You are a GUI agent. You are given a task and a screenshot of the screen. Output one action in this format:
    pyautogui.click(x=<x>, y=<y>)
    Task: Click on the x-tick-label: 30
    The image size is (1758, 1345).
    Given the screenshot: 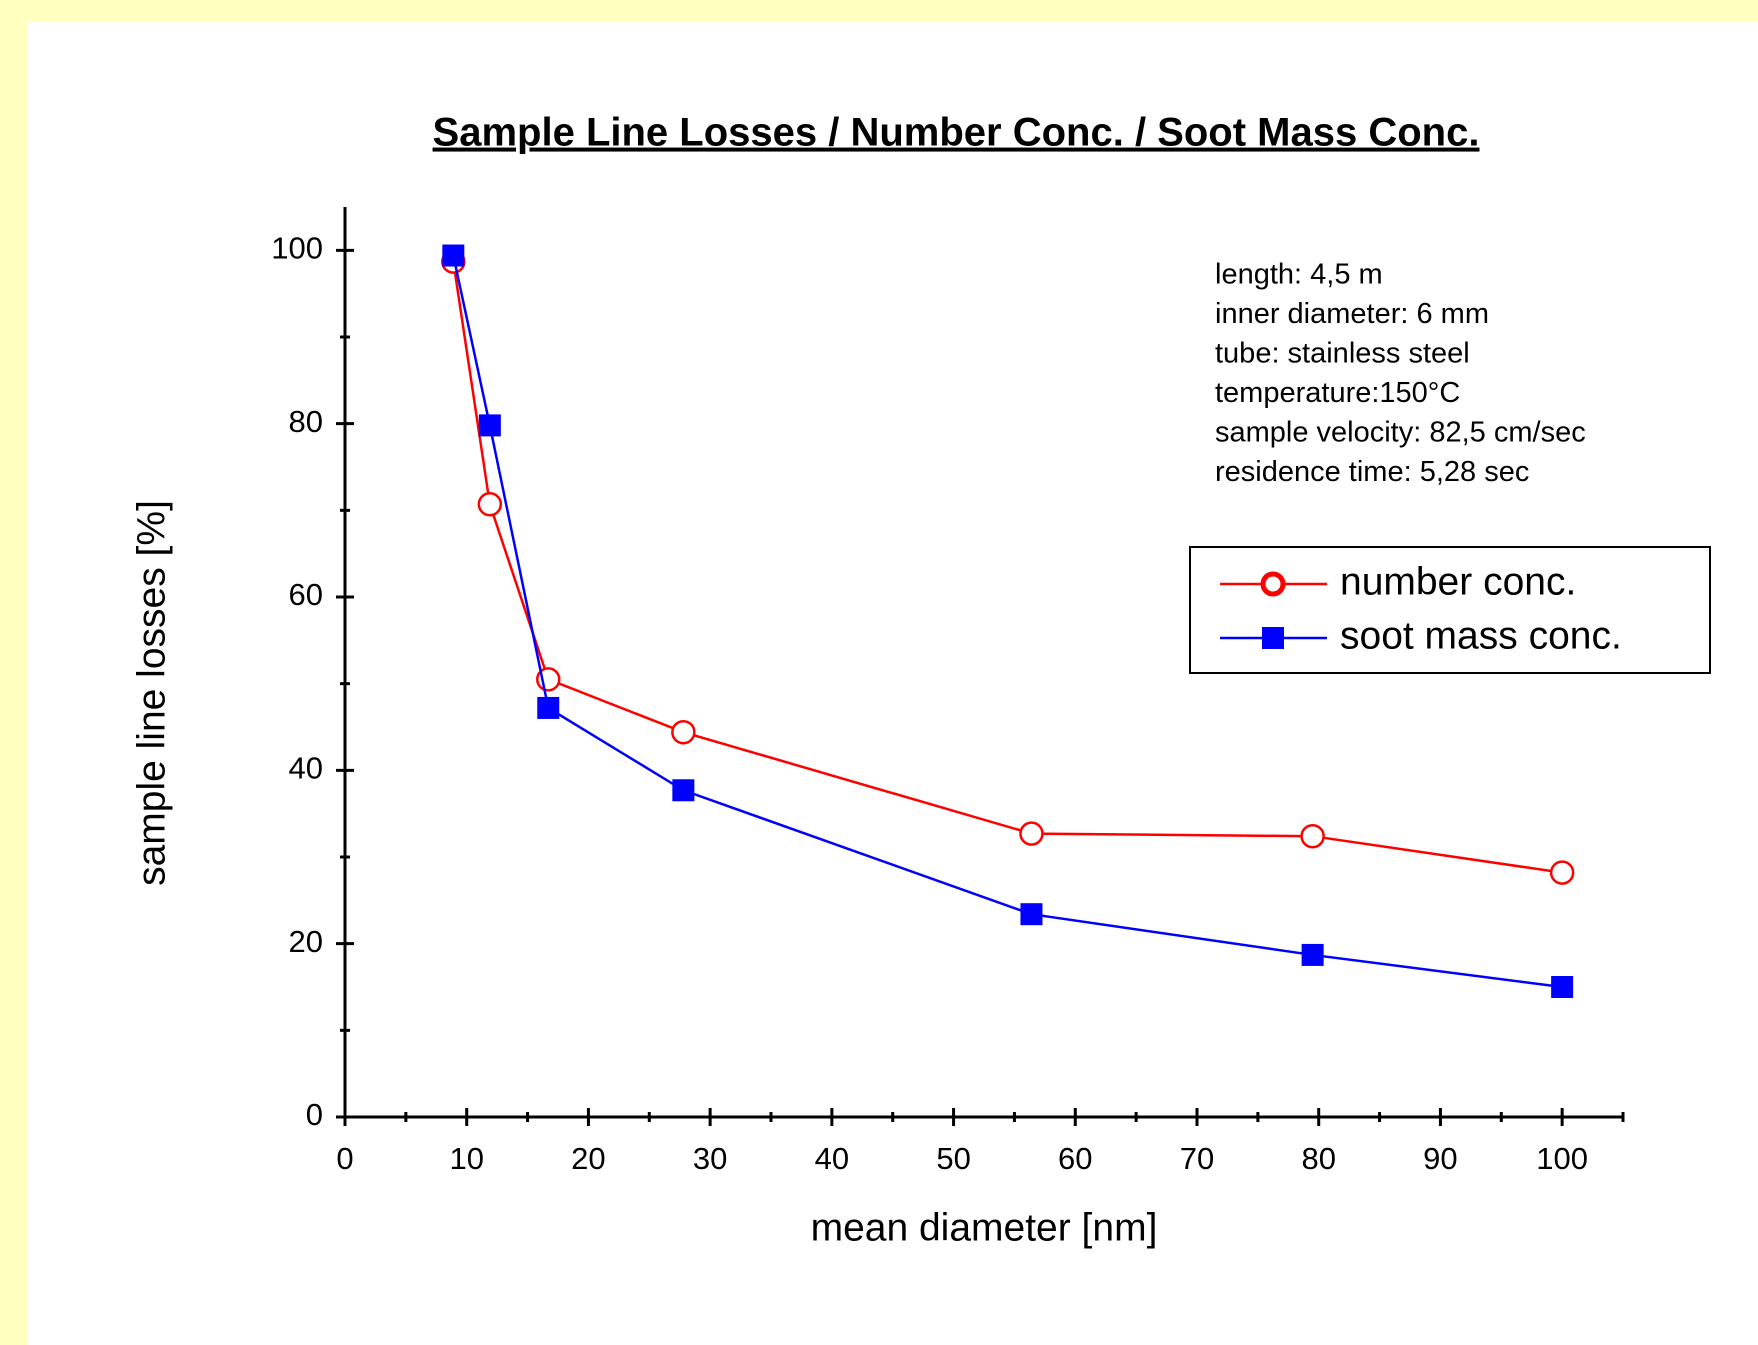 What is the action you would take?
    pyautogui.click(x=710, y=1158)
    